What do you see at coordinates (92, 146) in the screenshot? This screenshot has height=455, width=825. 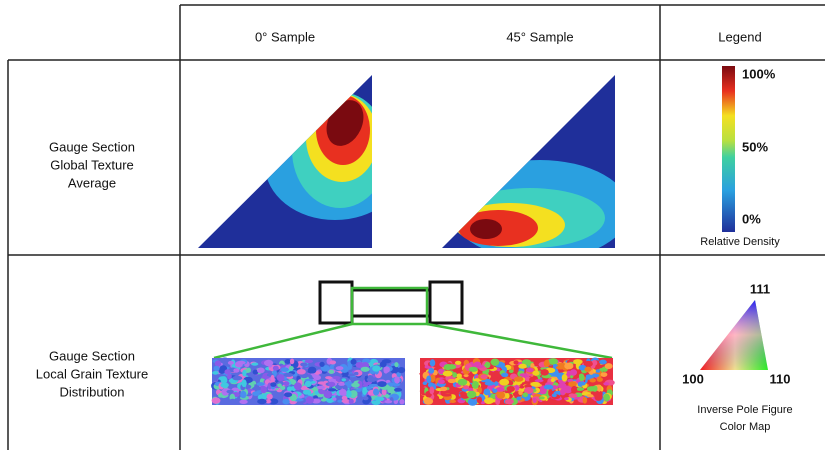 I see `row-label: Gauge Section` at bounding box center [92, 146].